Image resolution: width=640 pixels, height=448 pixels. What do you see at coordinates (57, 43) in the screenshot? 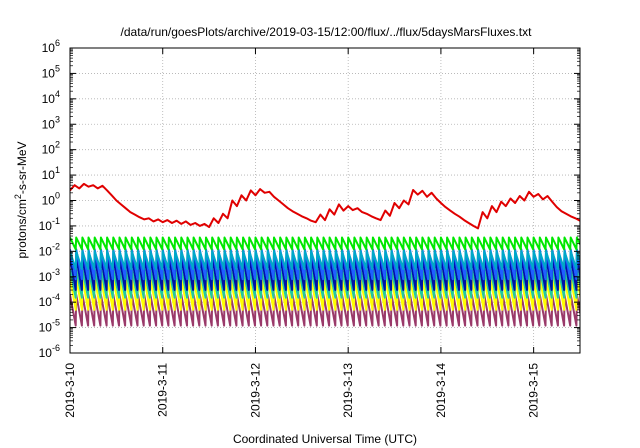
I see `y-tick-label-exp: 6` at bounding box center [57, 43].